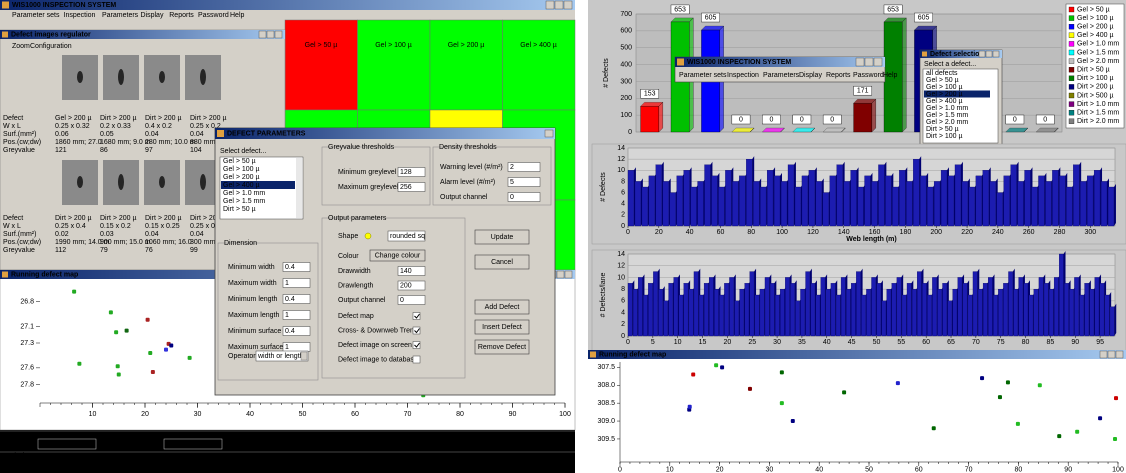 This screenshot has height=473, width=1126. I want to click on close-button, so click(549, 133).